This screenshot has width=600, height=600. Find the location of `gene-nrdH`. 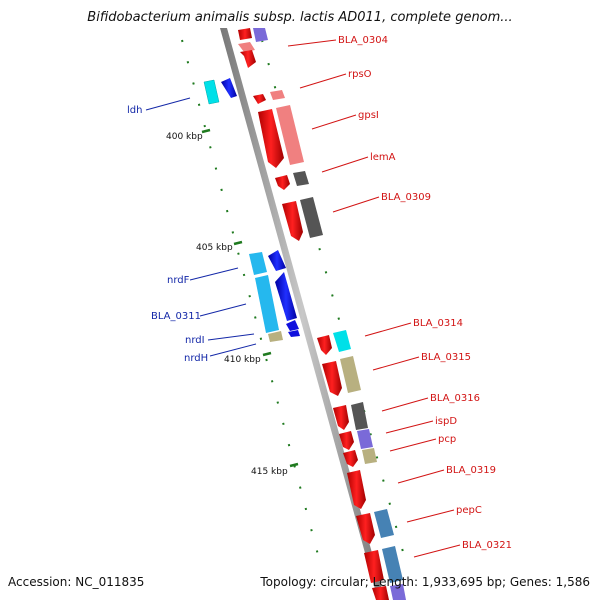

gene-nrdH is located at coordinates (284, 336).